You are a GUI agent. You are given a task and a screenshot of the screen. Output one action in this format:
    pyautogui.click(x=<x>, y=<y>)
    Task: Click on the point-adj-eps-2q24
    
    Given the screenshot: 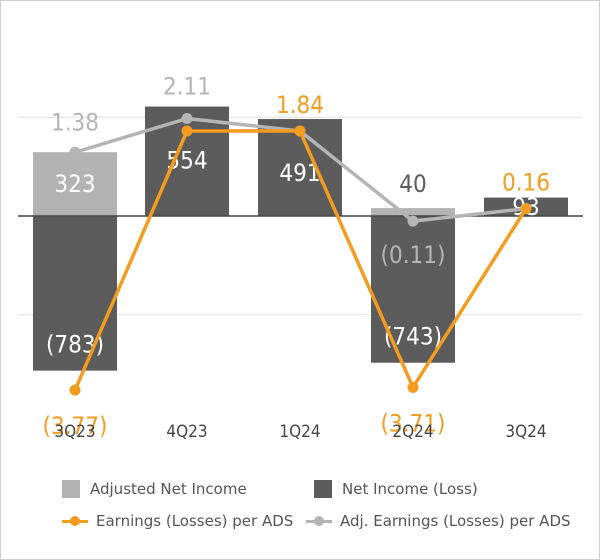 What is the action you would take?
    pyautogui.click(x=413, y=221)
    